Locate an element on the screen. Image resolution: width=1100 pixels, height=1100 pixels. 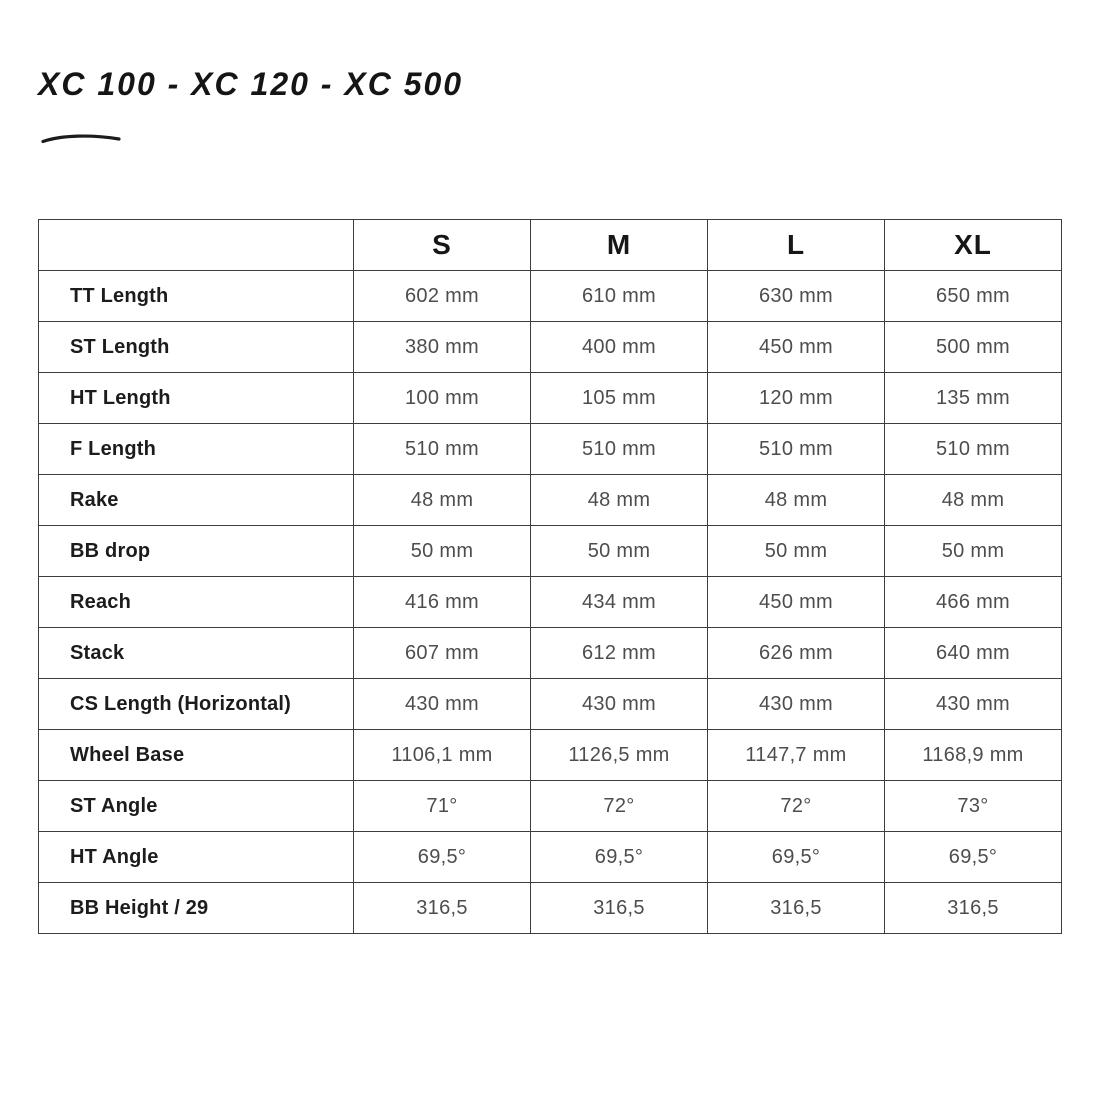
row-label: Stack is located at coordinates (196, 653).